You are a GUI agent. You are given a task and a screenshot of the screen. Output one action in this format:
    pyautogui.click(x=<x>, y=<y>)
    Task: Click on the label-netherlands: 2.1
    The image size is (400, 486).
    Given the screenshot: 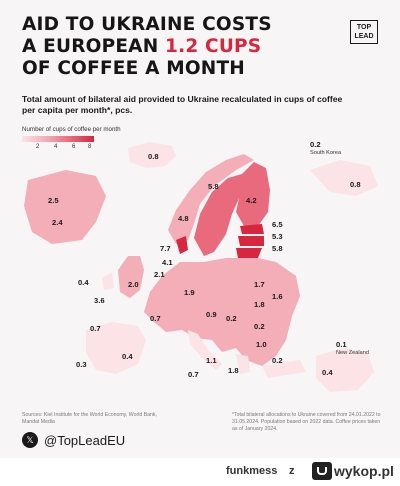 What is the action you would take?
    pyautogui.click(x=159, y=274)
    